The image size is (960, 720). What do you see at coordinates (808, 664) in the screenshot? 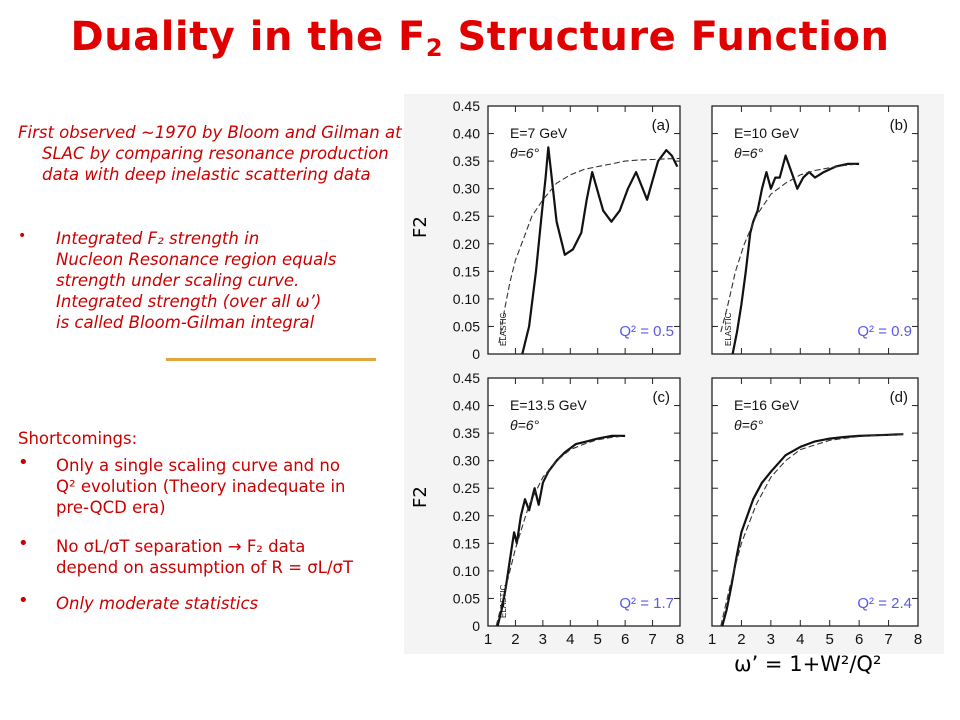
I see `x-axis-label: ω’ = 1+W²/Q²` at bounding box center [808, 664].